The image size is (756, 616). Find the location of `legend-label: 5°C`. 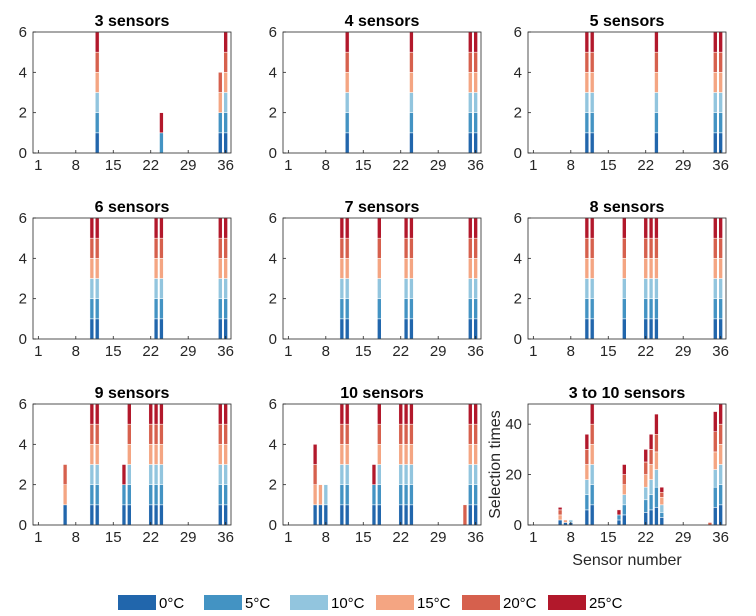

legend-label: 5°C is located at coordinates (257, 603).